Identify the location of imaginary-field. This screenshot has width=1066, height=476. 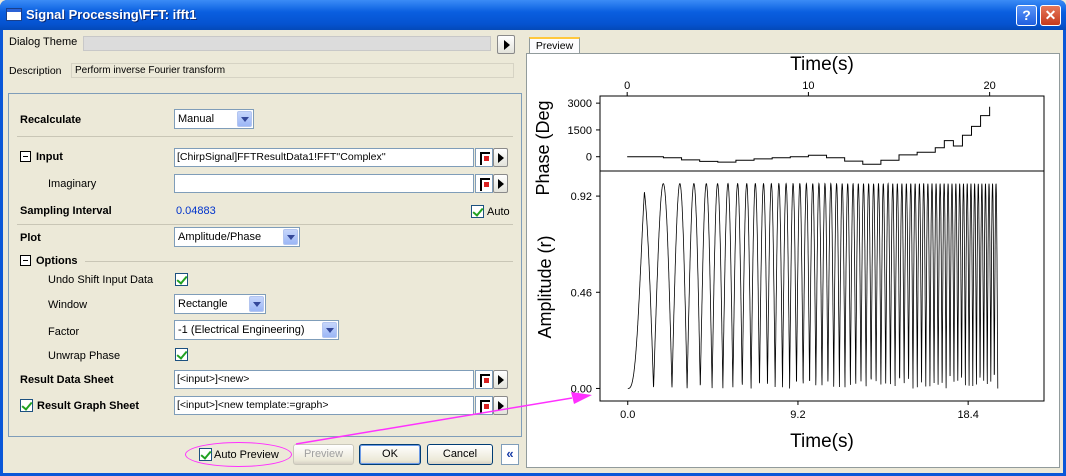
(324, 183).